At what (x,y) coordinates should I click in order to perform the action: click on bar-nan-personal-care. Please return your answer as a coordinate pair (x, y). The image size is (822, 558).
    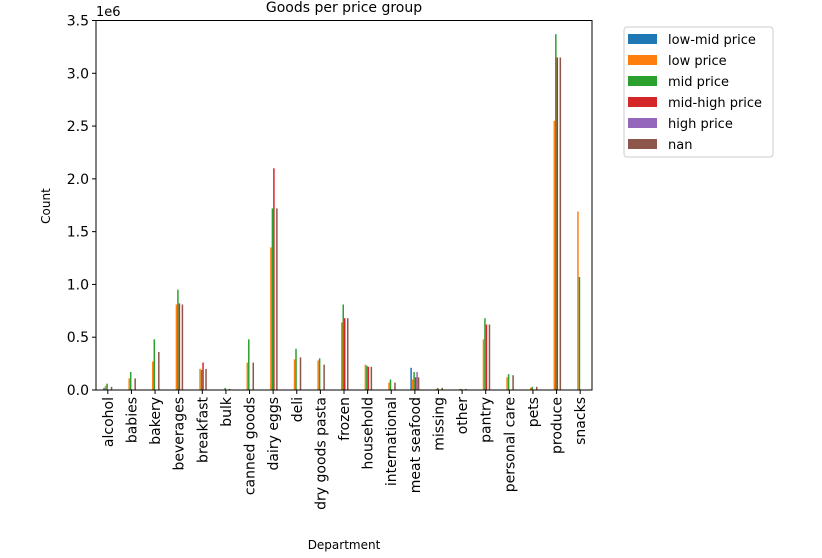
    Looking at the image, I should click on (513, 382).